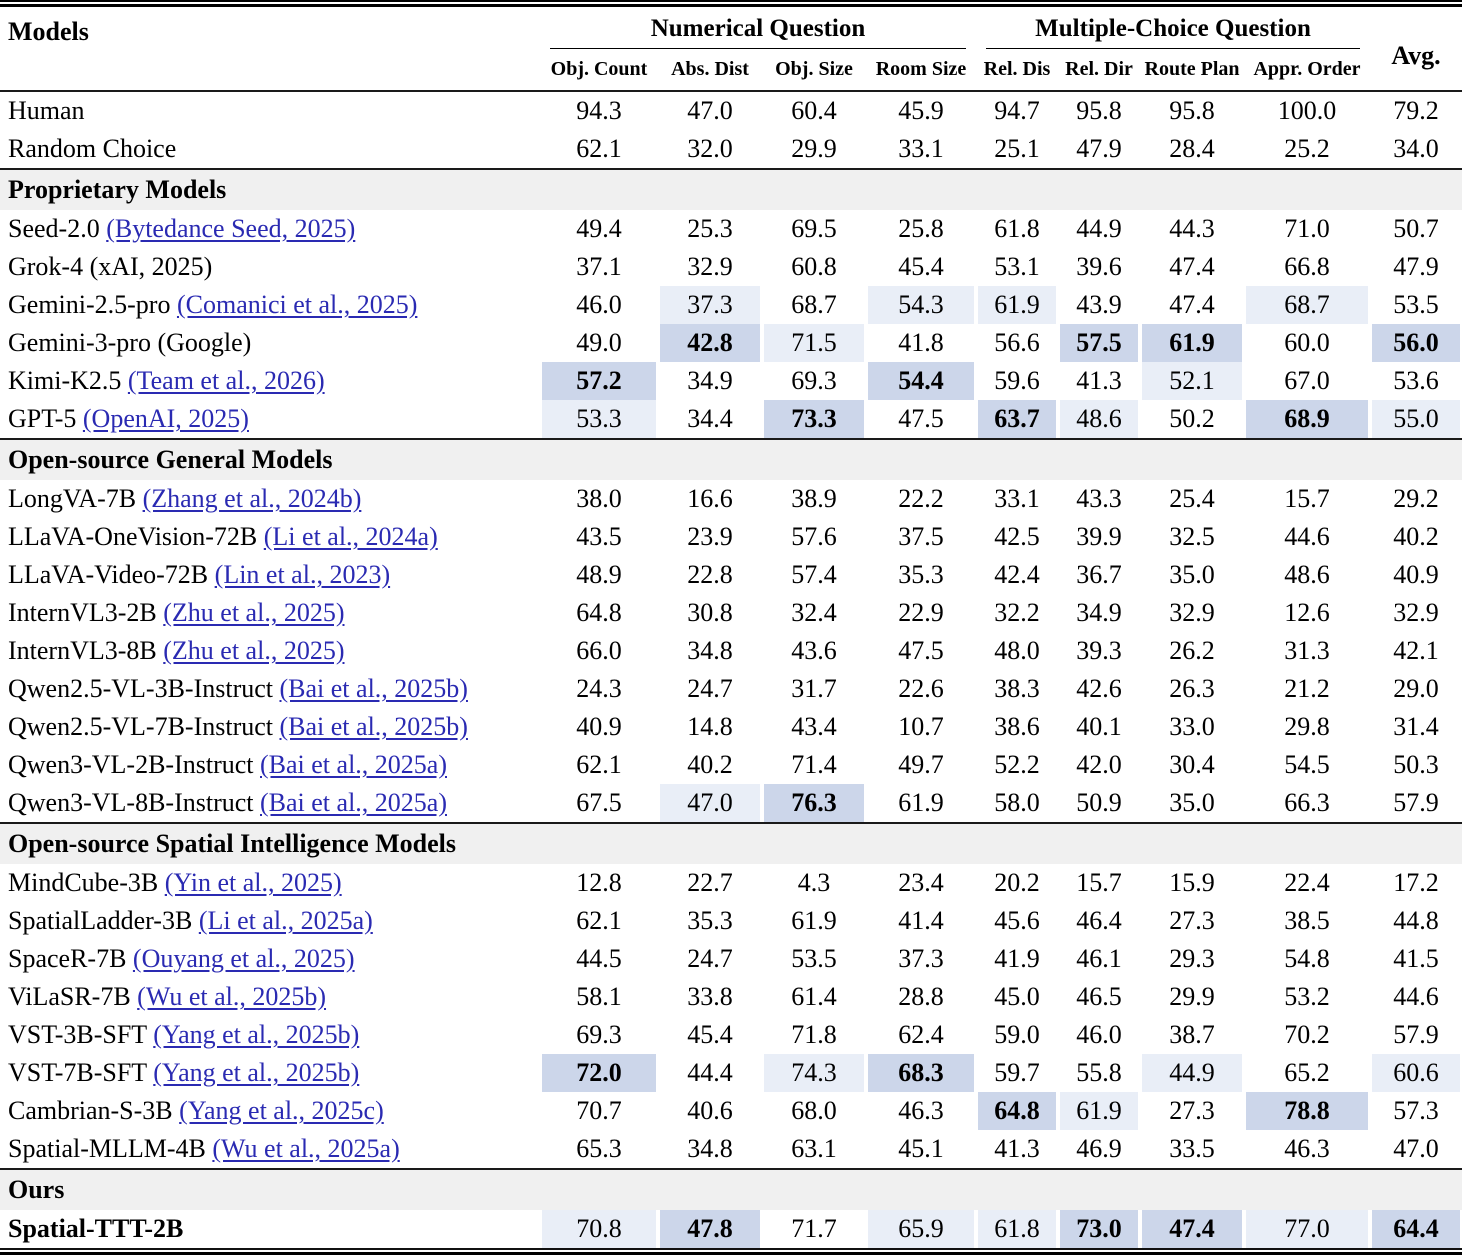  What do you see at coordinates (232, 996) in the screenshot?
I see `citation-link: (Wu et al., 2025b)` at bounding box center [232, 996].